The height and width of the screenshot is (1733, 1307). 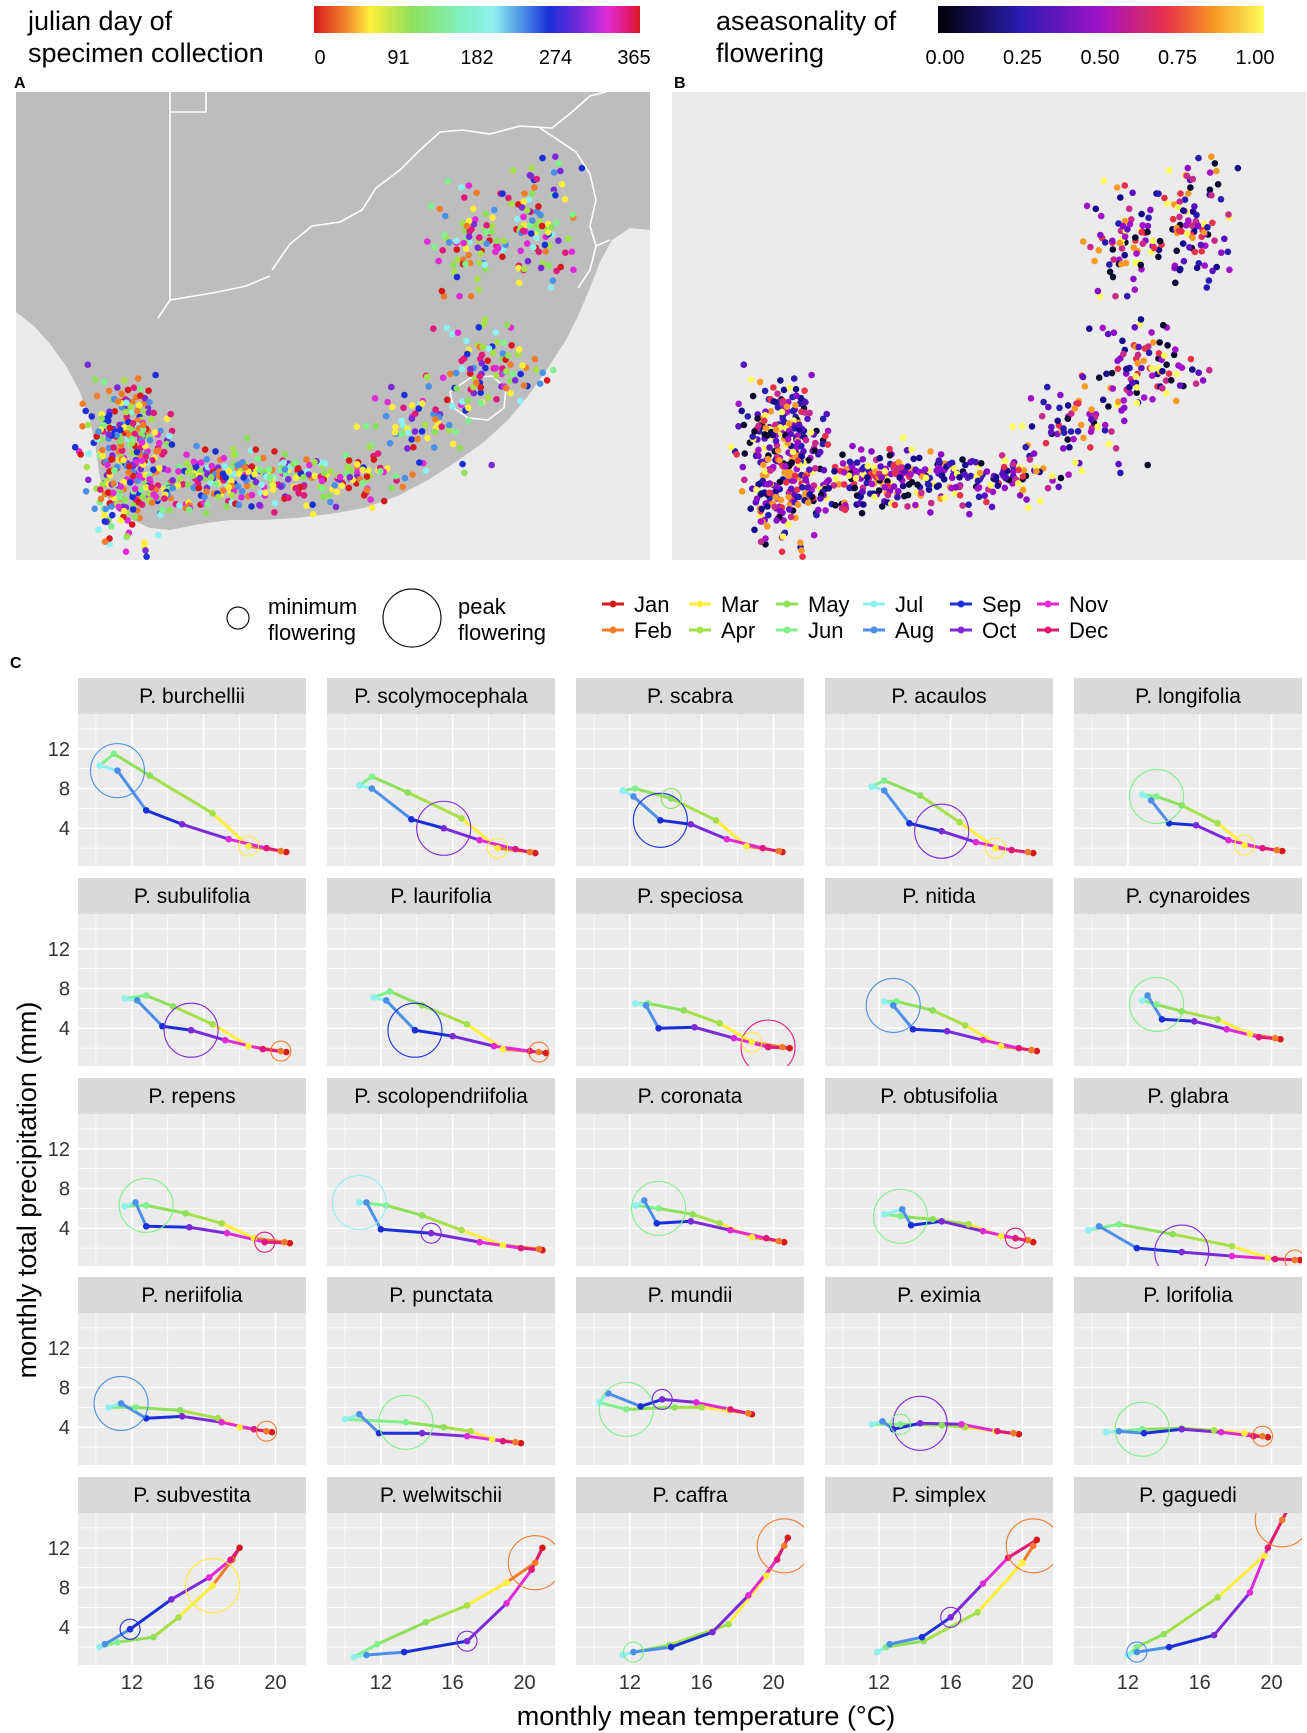 What do you see at coordinates (939, 972) in the screenshot?
I see `facet-panel: P. nitida` at bounding box center [939, 972].